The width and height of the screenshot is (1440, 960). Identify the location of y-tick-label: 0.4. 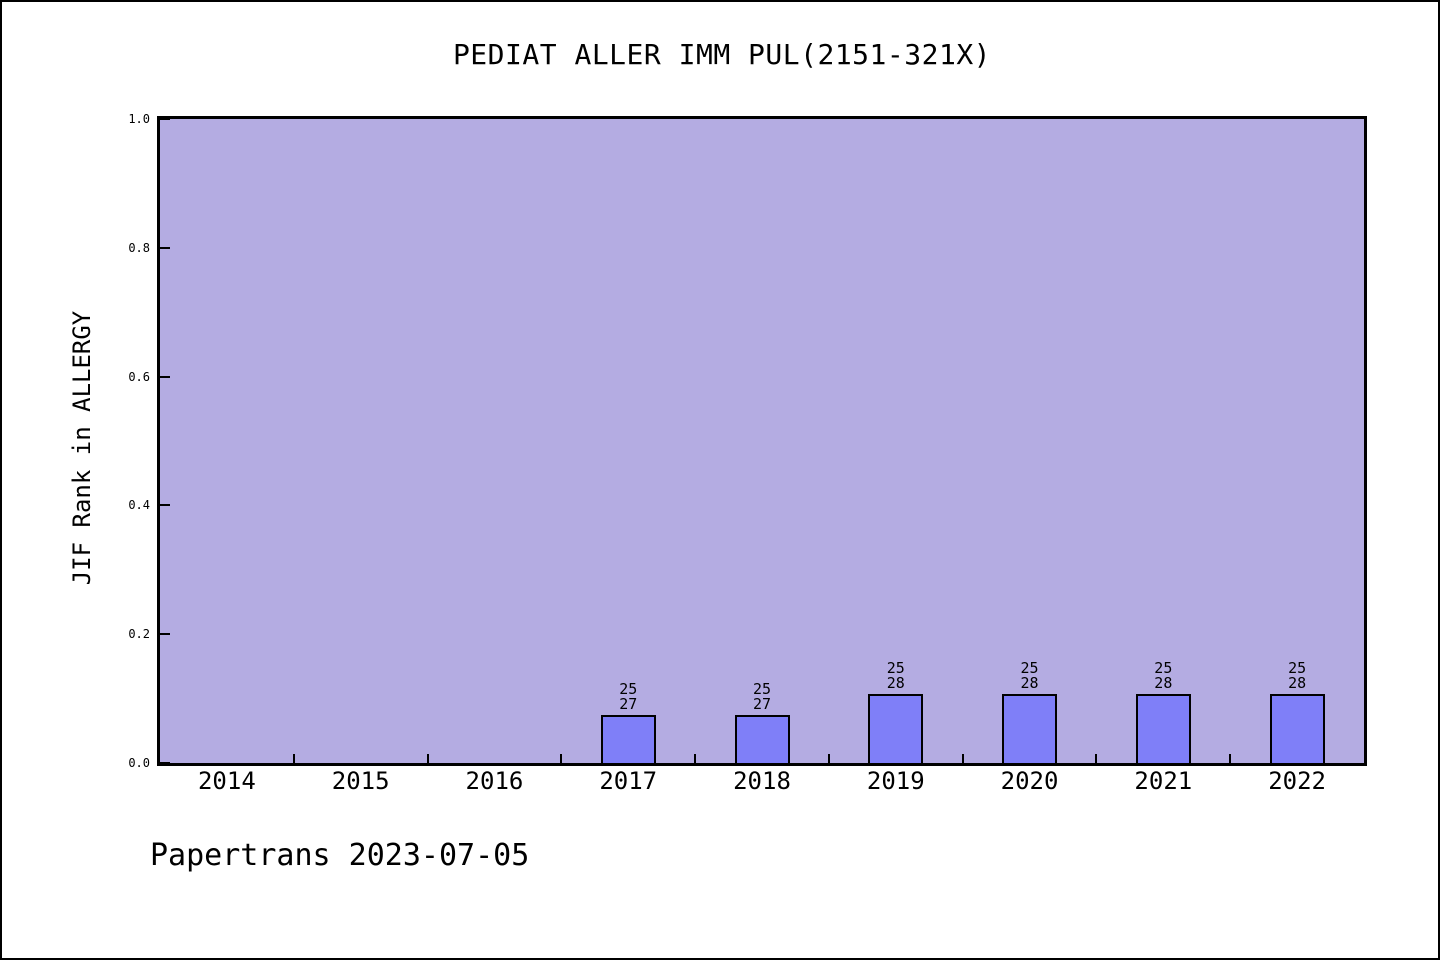
(139, 505).